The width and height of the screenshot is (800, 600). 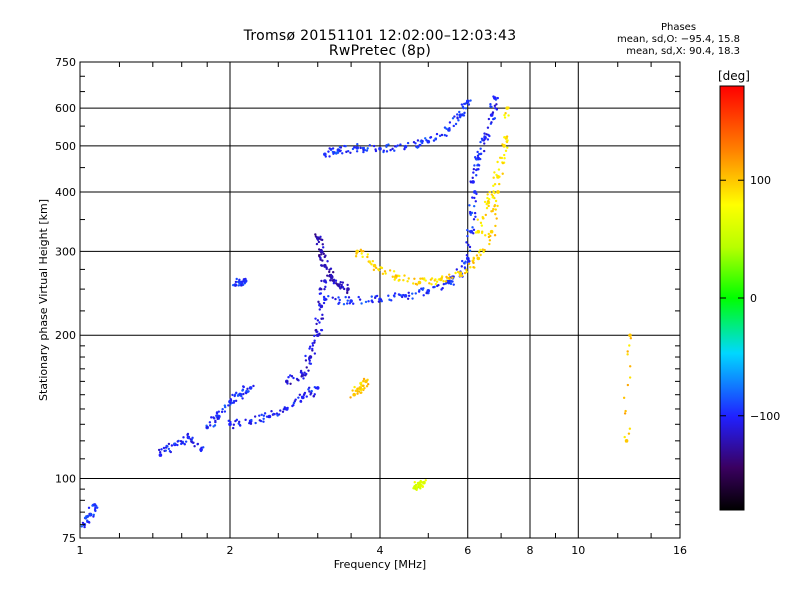 I want to click on y-tick-label: 500, so click(x=65, y=146).